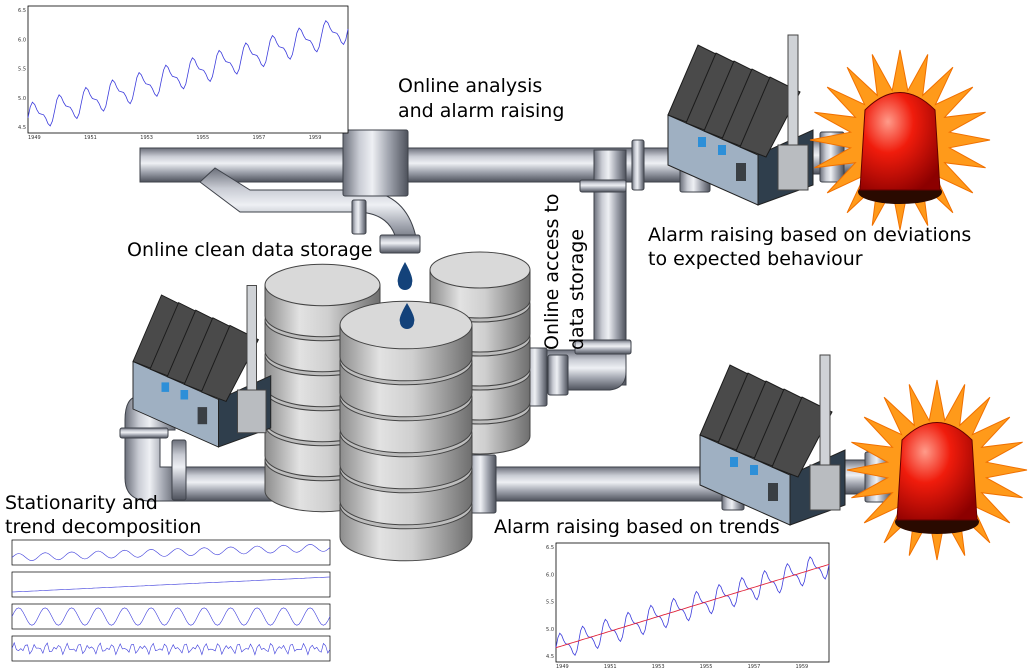 The height and width of the screenshot is (671, 1033). What do you see at coordinates (470, 86) in the screenshot?
I see `label: Online analysis` at bounding box center [470, 86].